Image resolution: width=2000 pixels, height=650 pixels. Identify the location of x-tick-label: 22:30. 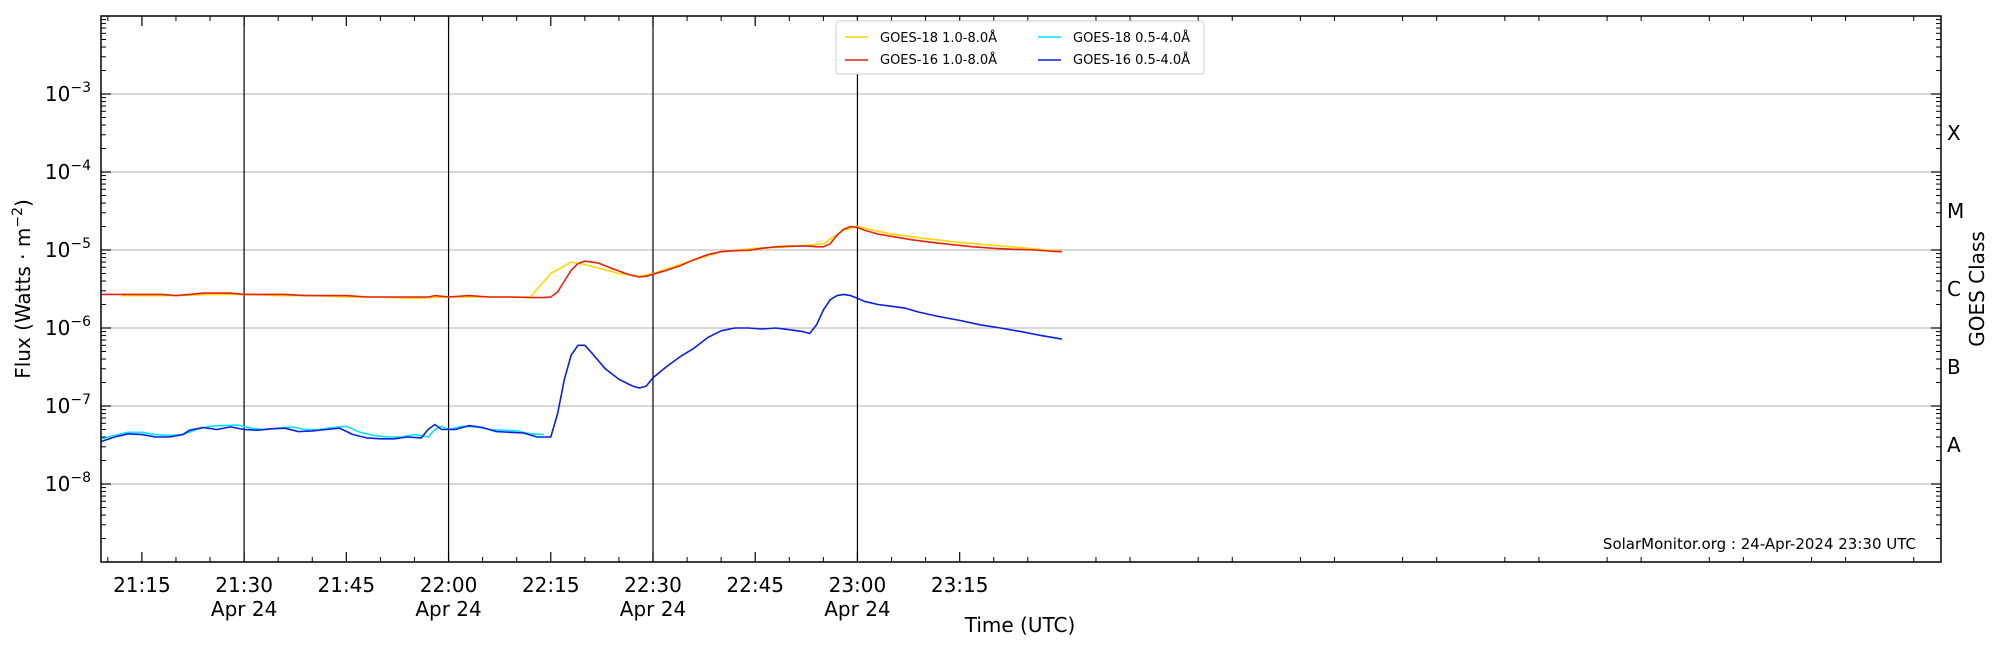
(653, 585).